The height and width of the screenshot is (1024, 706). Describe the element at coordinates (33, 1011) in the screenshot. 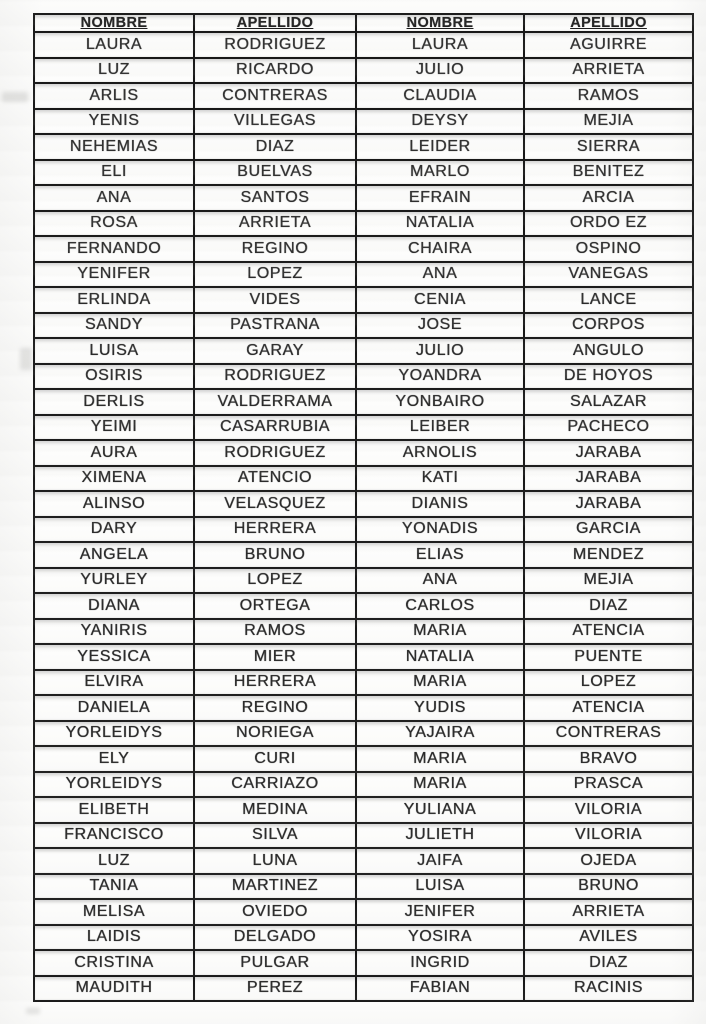

I see `scan-smudge` at that location.